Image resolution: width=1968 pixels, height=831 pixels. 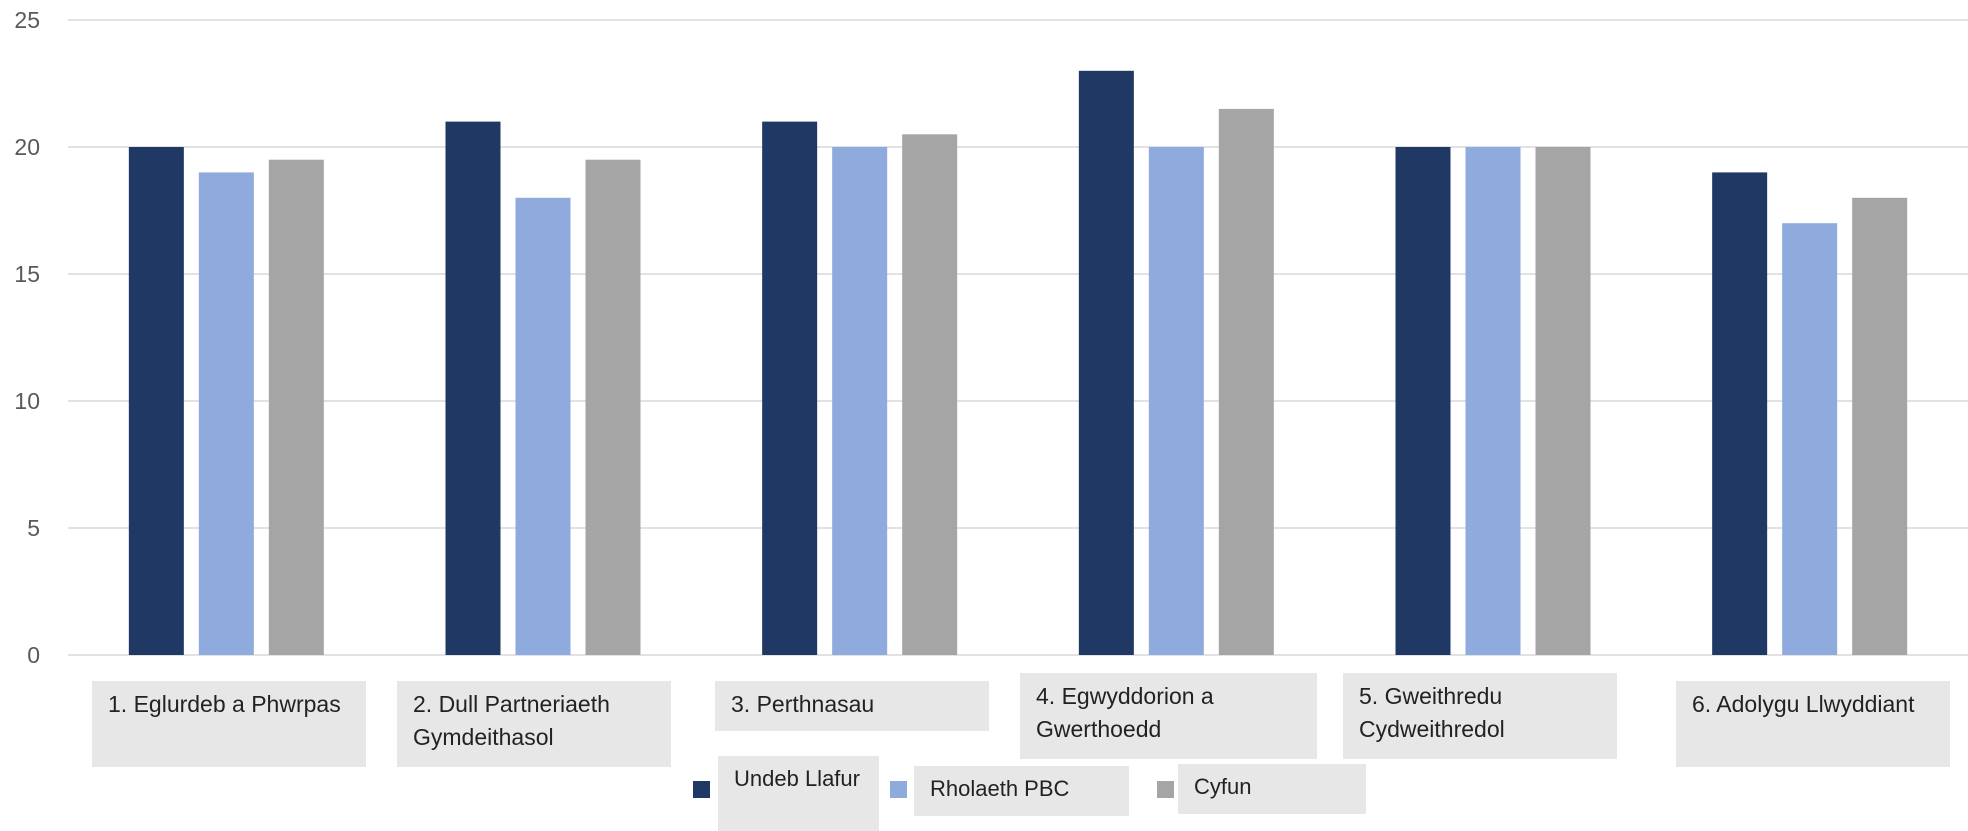 I want to click on y-tick-label: 20, so click(x=27, y=147).